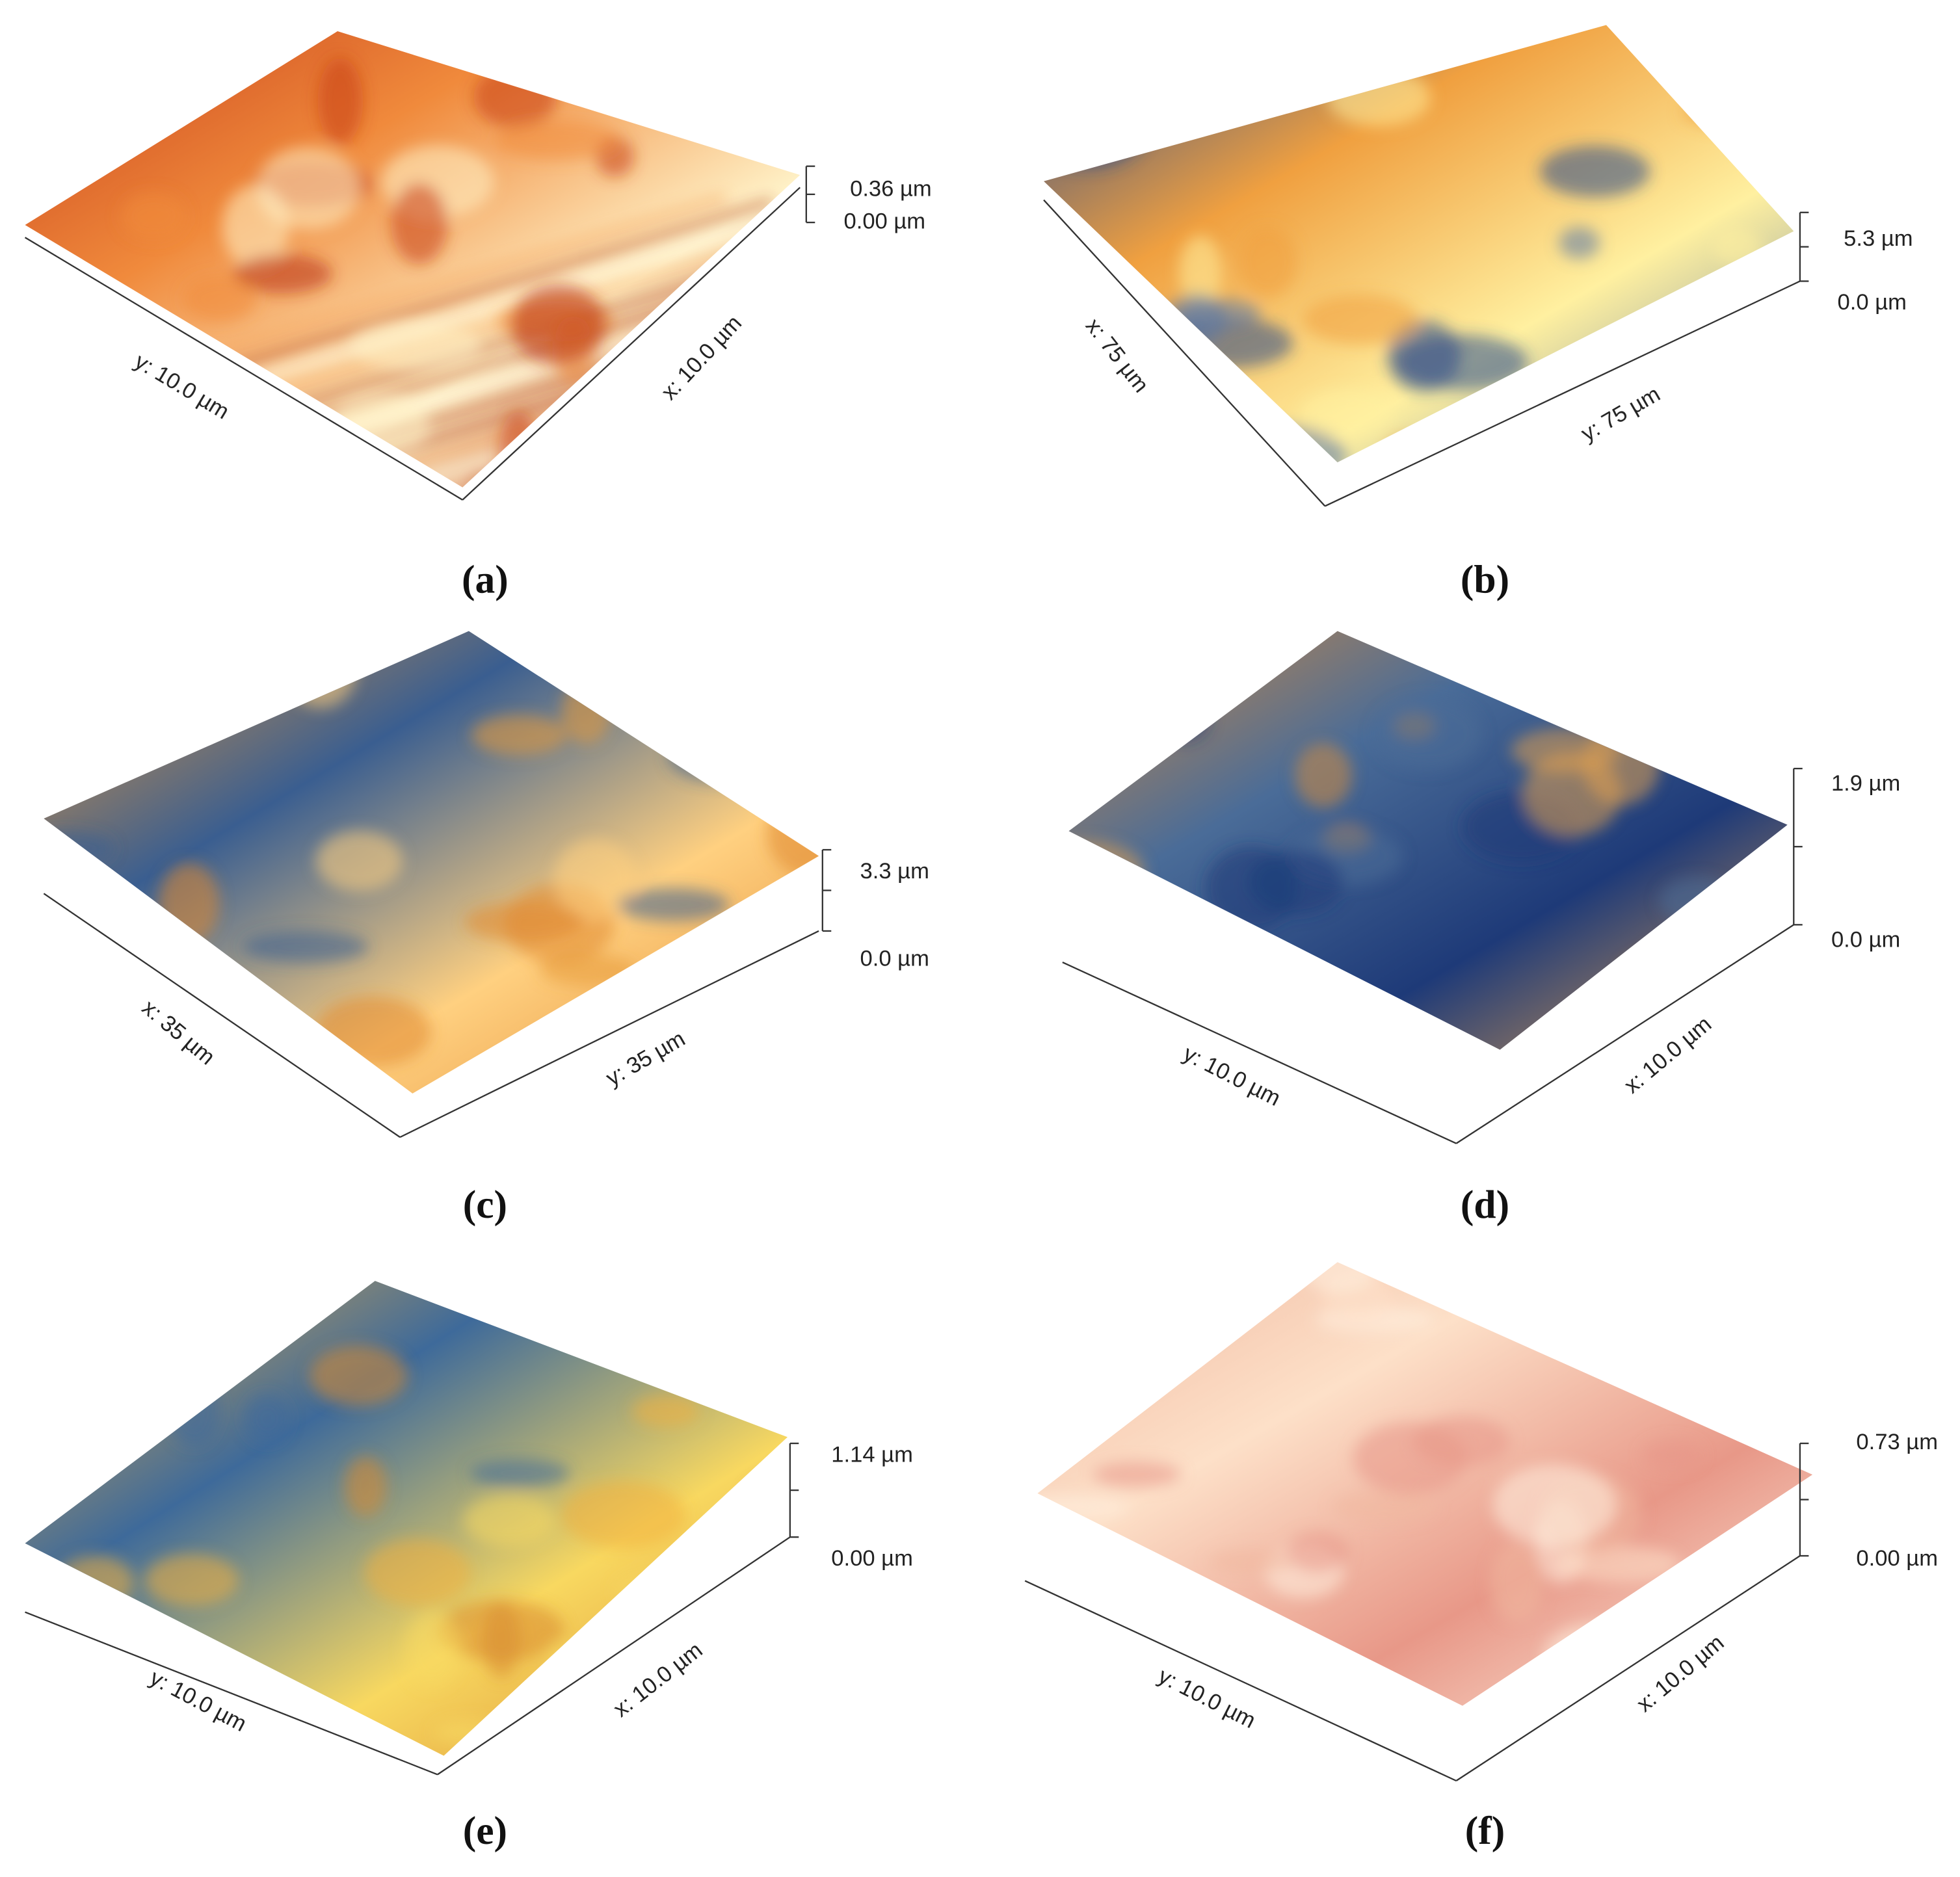  I want to click on z-max-label: 0.73 µm, so click(1897, 1442).